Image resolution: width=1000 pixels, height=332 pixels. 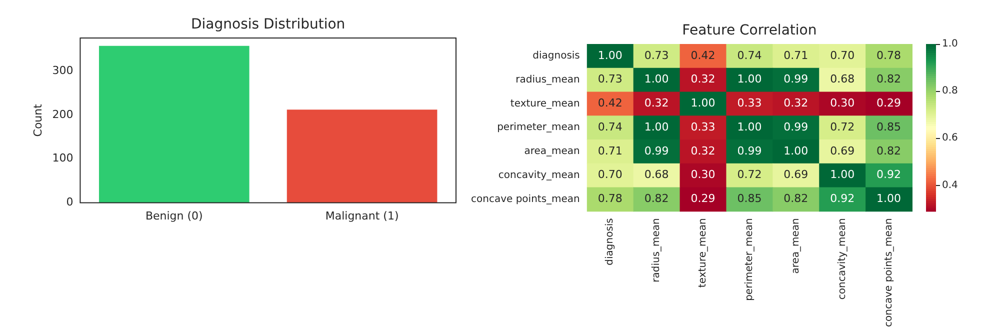 What do you see at coordinates (362, 215) in the screenshot?
I see `x-tick-label: Malignant (1)` at bounding box center [362, 215].